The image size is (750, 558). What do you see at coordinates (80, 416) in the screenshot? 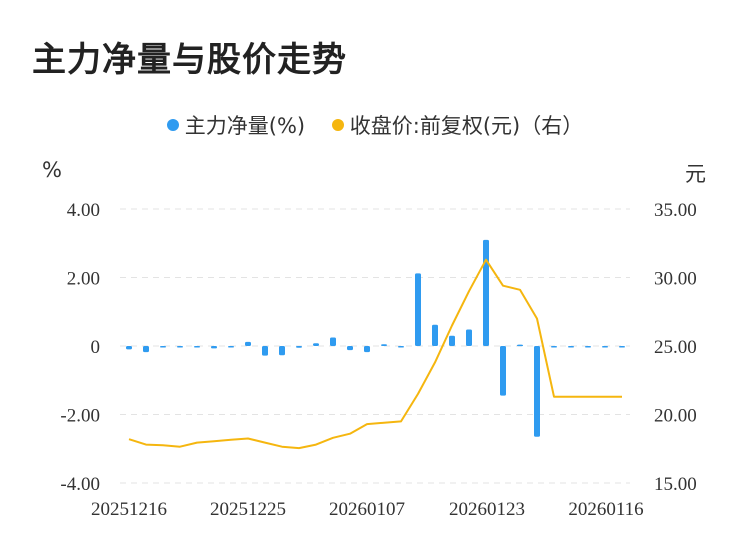
I see `left-tick-label: -2.00` at bounding box center [80, 416].